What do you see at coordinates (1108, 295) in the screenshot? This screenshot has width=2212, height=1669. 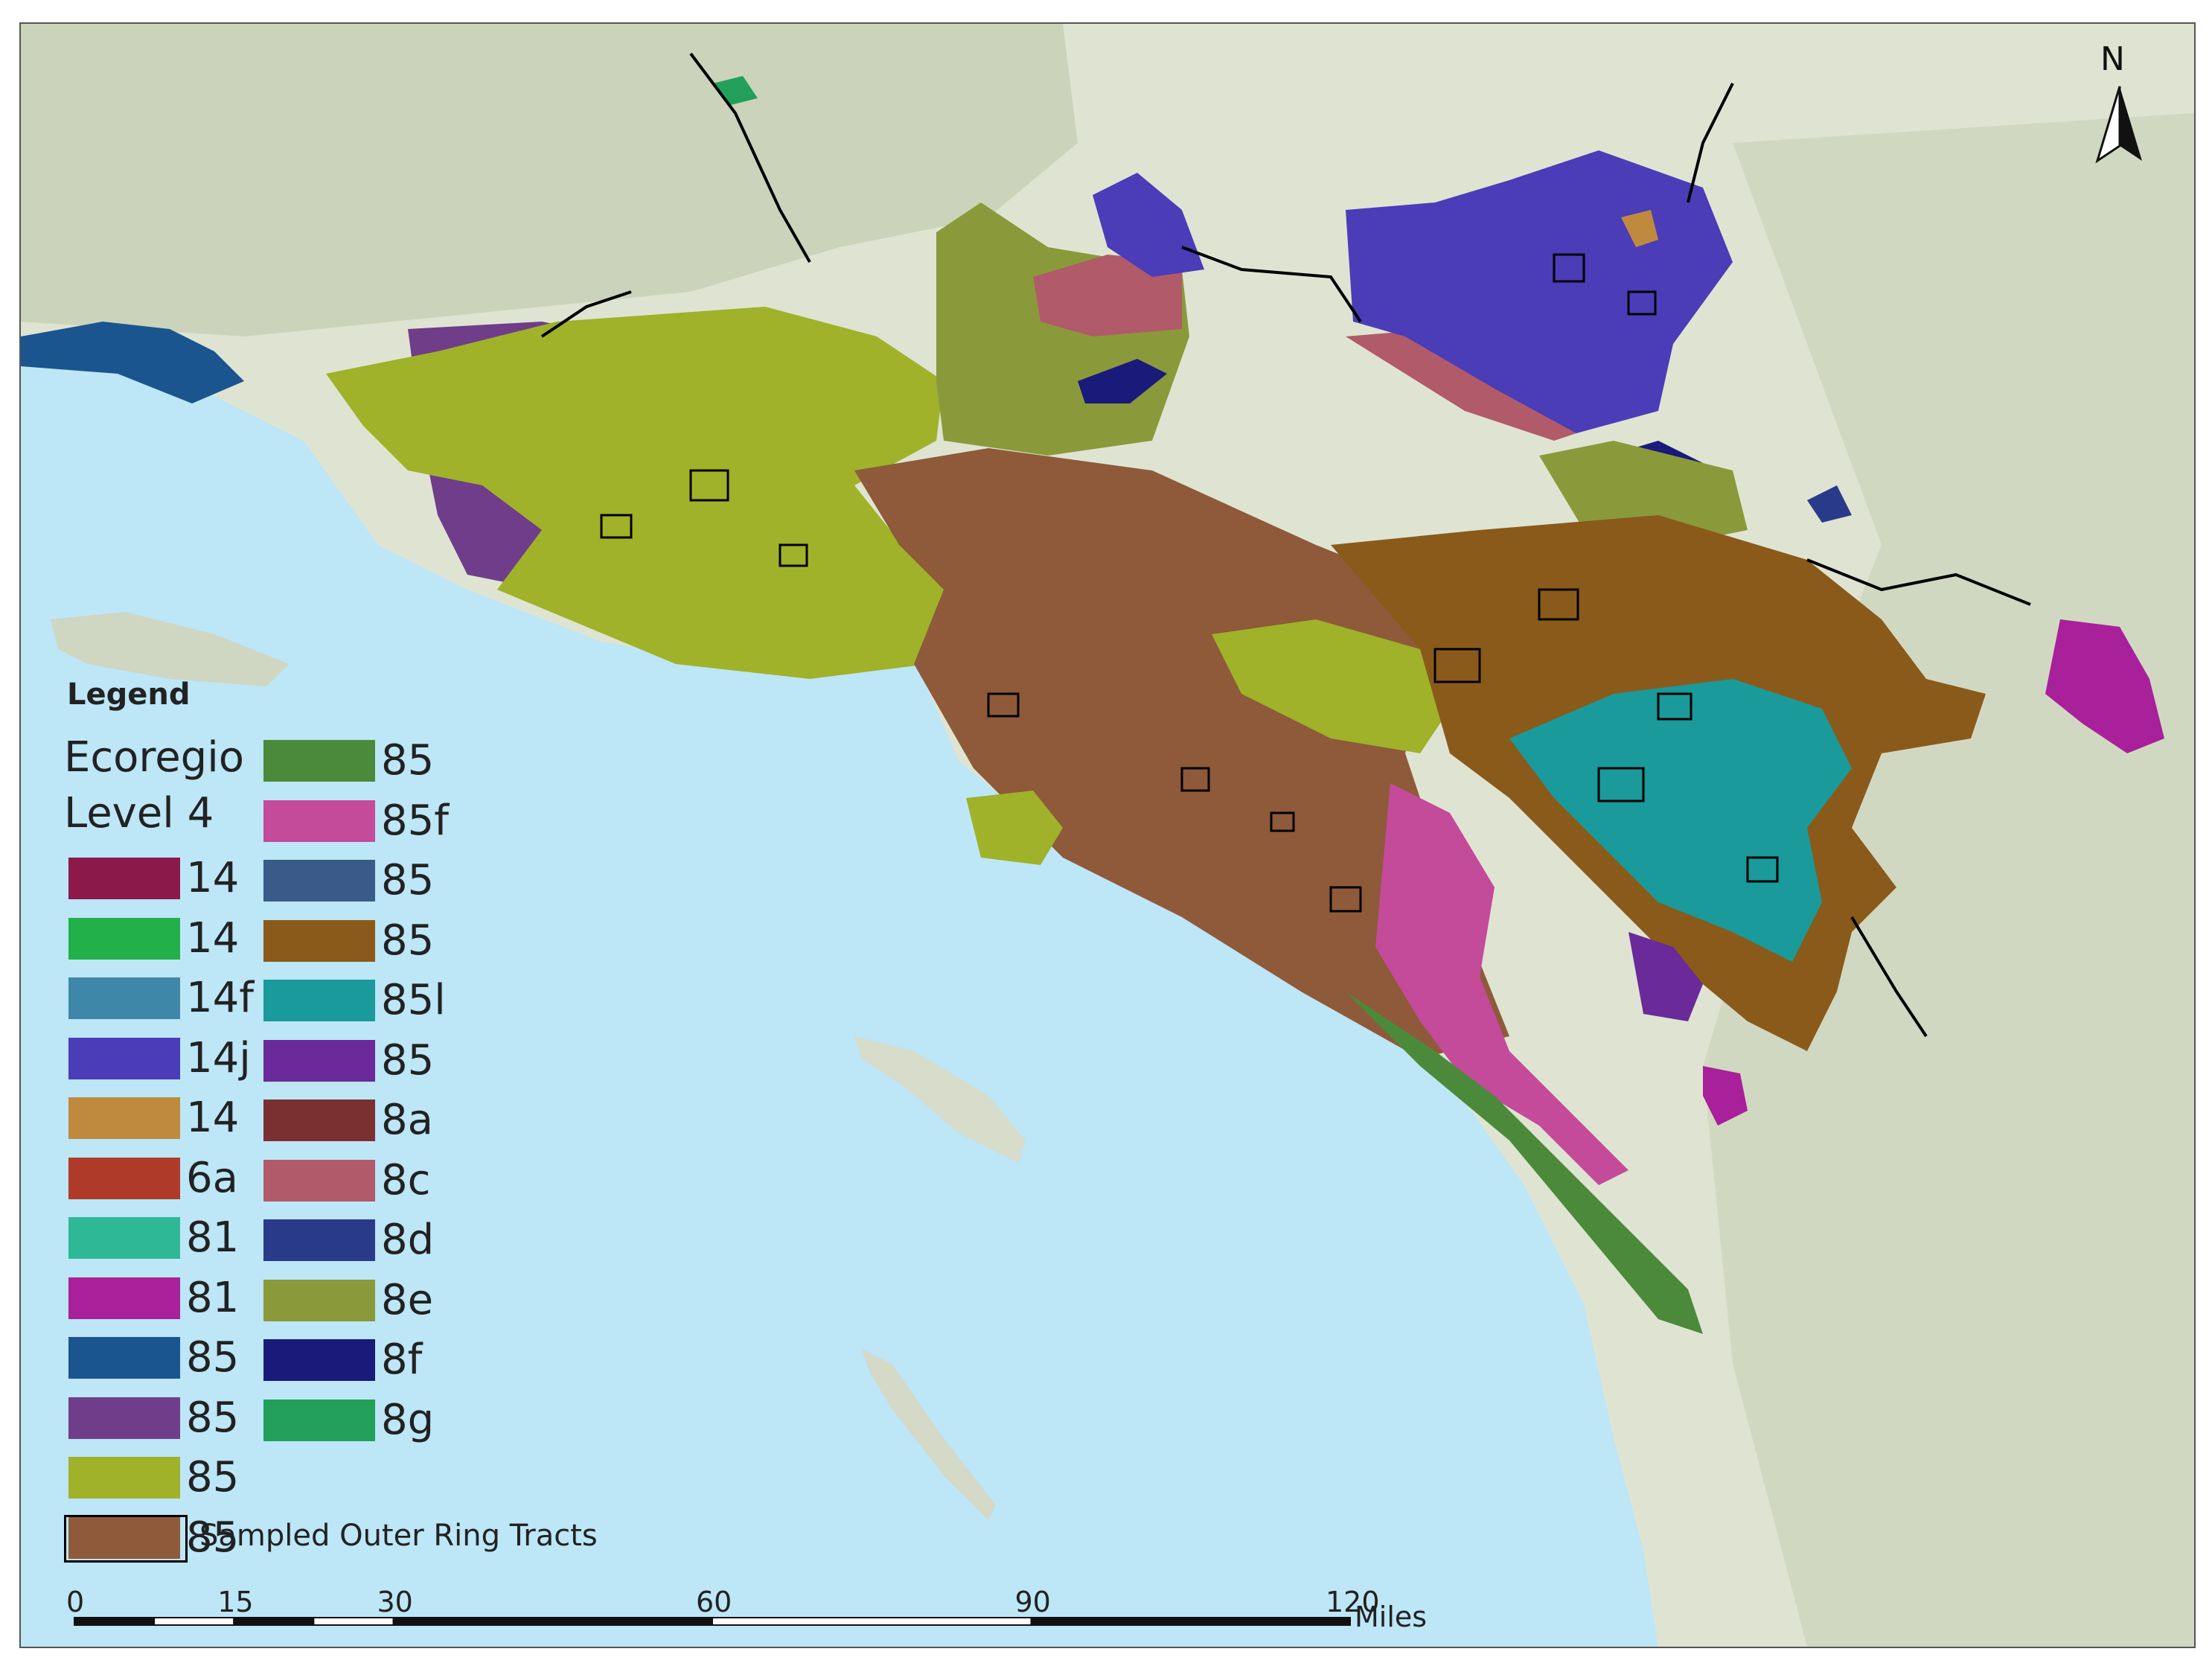 I see `ecoregion-8c` at bounding box center [1108, 295].